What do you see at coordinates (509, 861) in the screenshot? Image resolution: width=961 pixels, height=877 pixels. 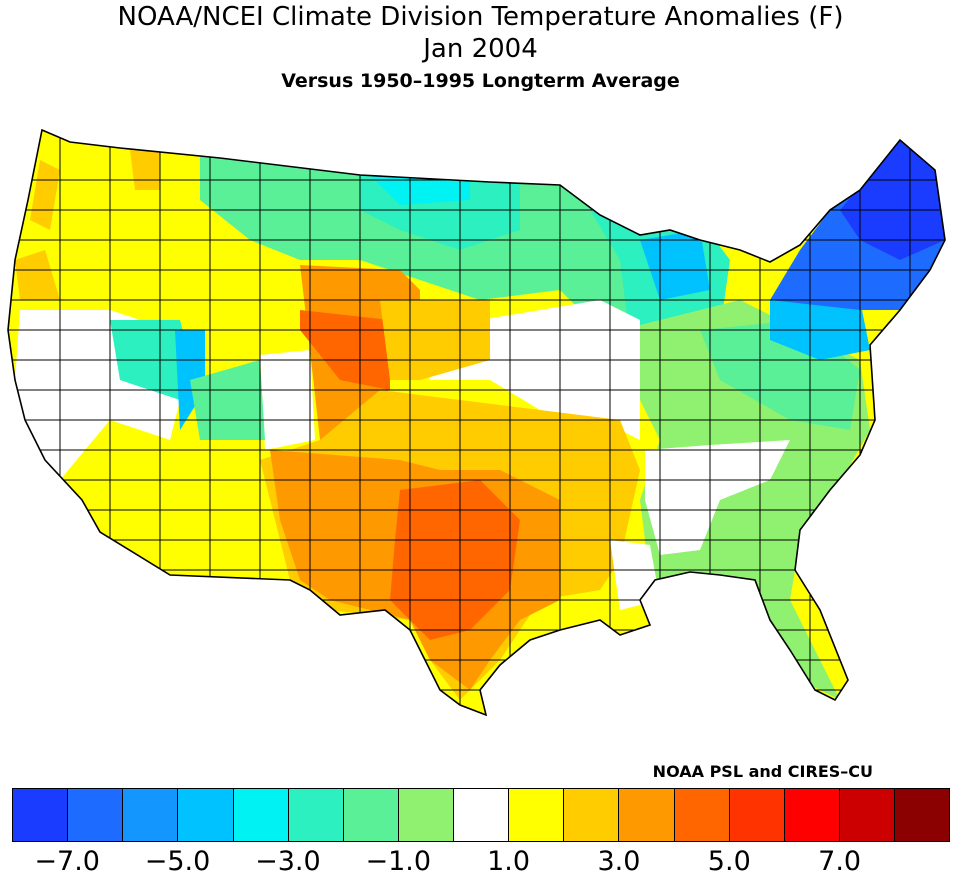 I see `legend-tick-label: 1.0` at bounding box center [509, 861].